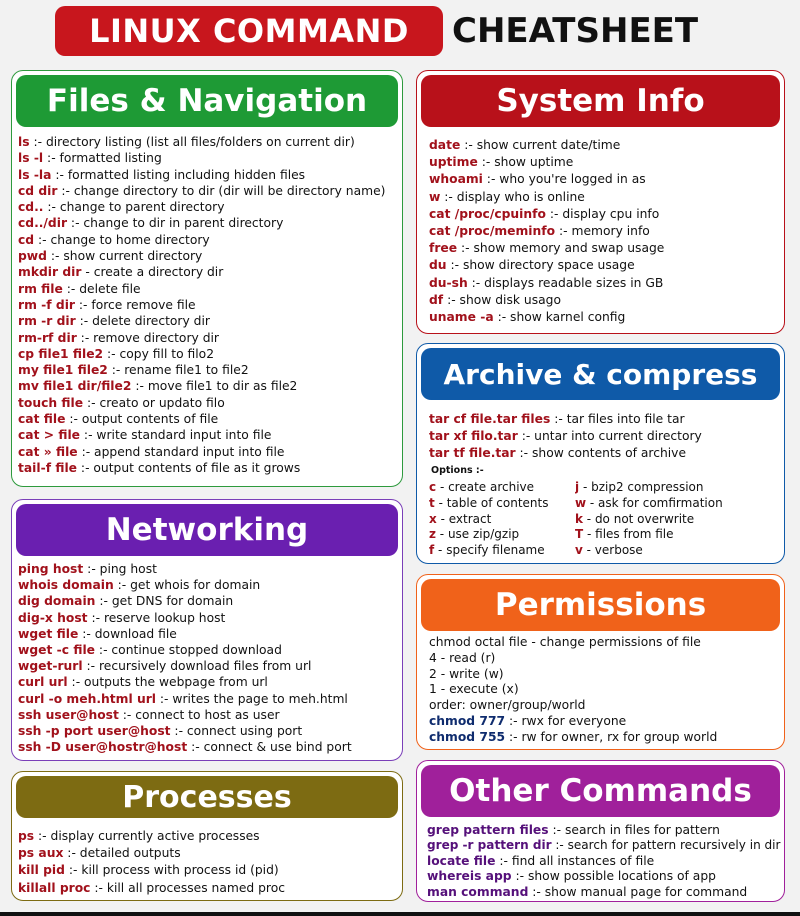  What do you see at coordinates (456, 179) in the screenshot?
I see `command-name: whoami` at bounding box center [456, 179].